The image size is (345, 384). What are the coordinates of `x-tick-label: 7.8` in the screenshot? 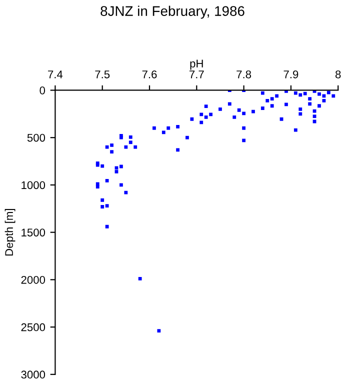 It's located at (244, 74).